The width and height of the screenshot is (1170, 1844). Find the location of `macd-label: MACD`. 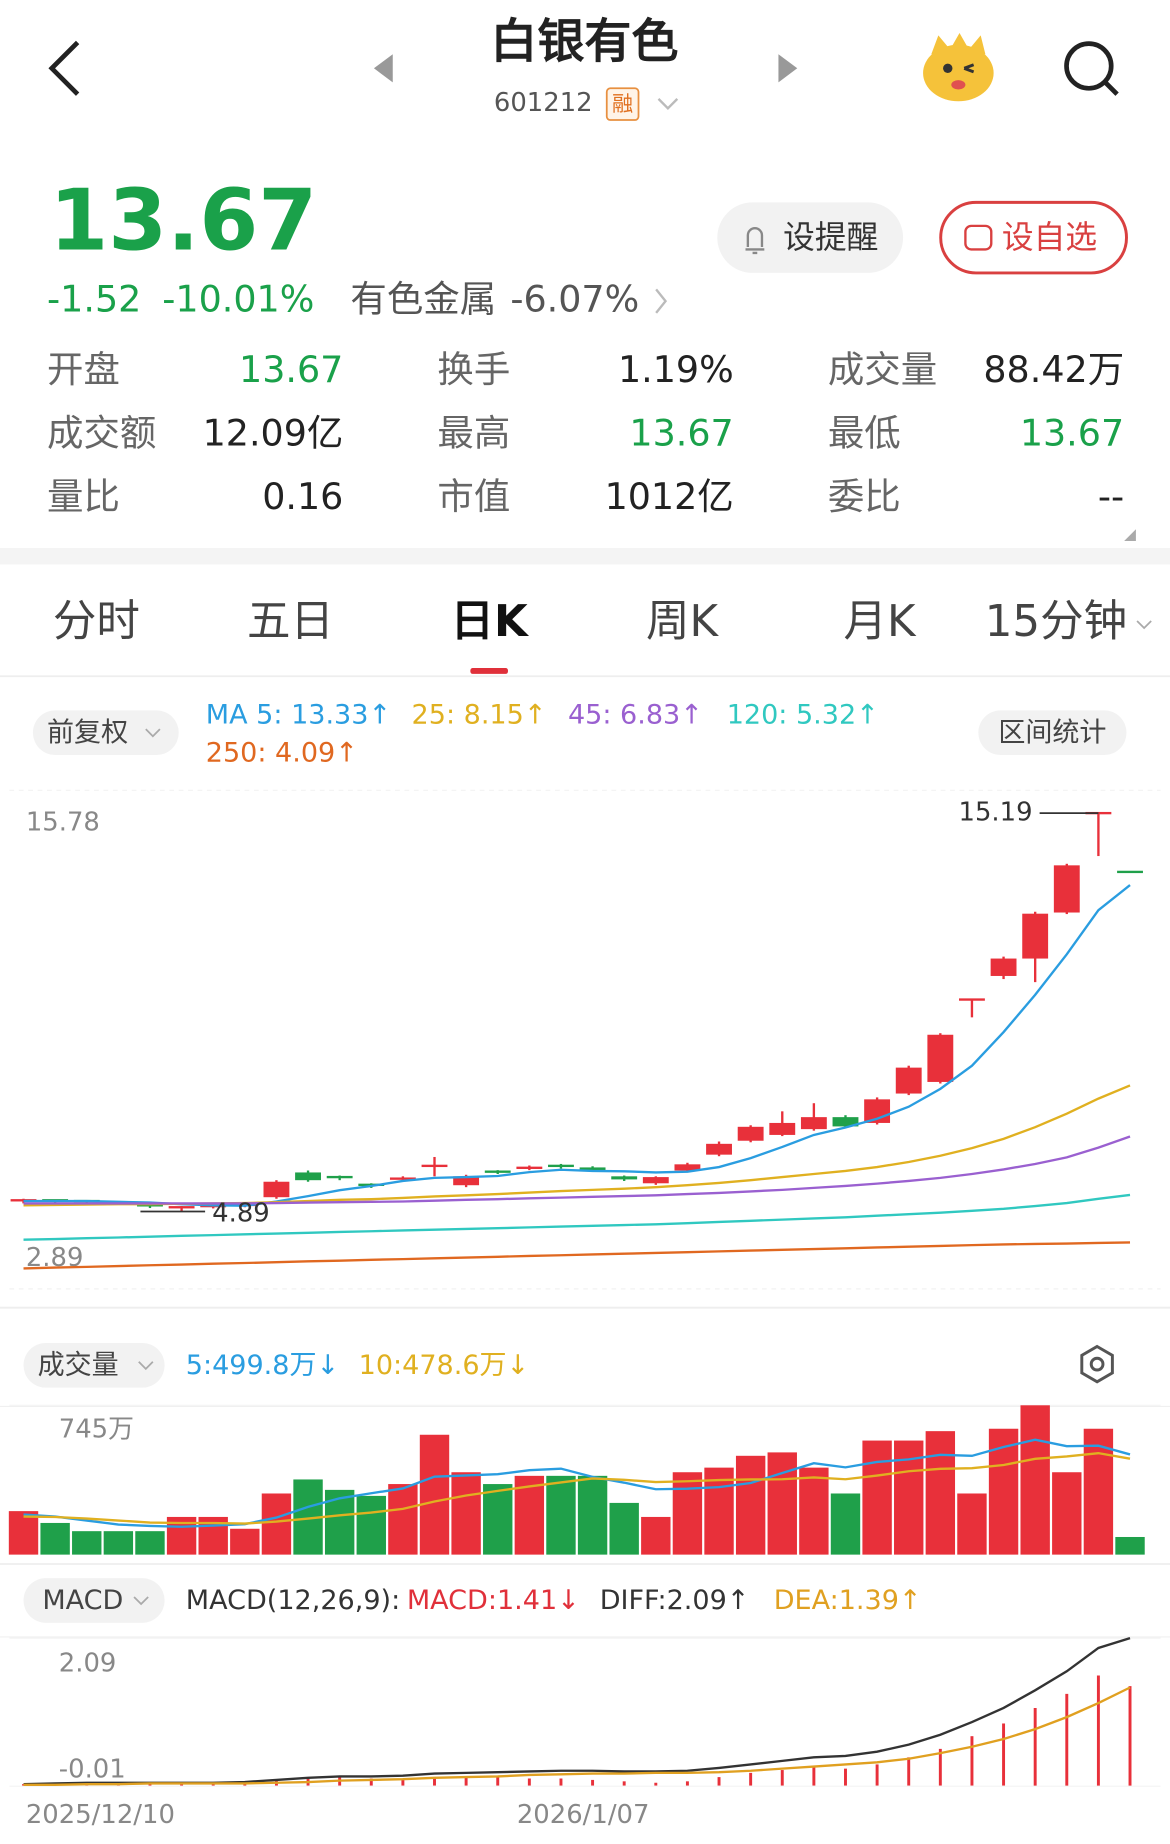

macd-label: MACD is located at coordinates (82, 1600).